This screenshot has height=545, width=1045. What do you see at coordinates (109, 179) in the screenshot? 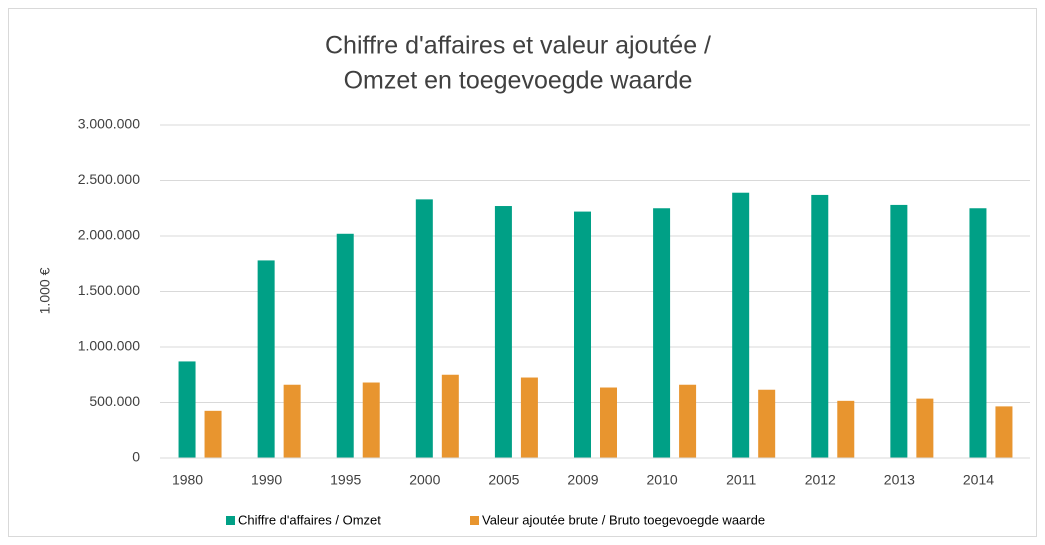
I see `y-tick-label: 2.500.000` at bounding box center [109, 179].